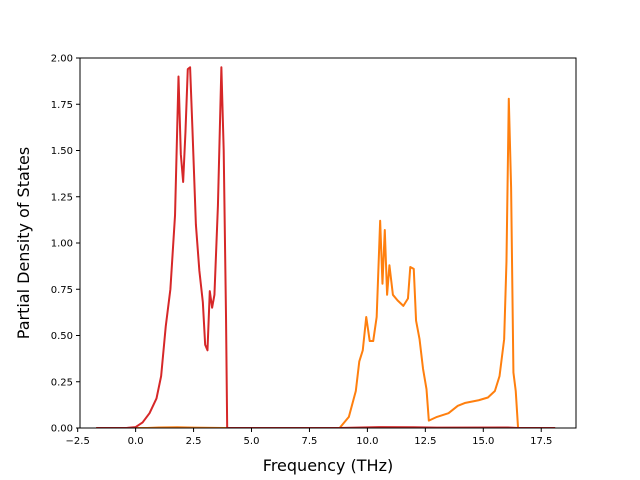 The width and height of the screenshot is (640, 480). What do you see at coordinates (252, 441) in the screenshot?
I see `x-tick-label: 5.0` at bounding box center [252, 441].